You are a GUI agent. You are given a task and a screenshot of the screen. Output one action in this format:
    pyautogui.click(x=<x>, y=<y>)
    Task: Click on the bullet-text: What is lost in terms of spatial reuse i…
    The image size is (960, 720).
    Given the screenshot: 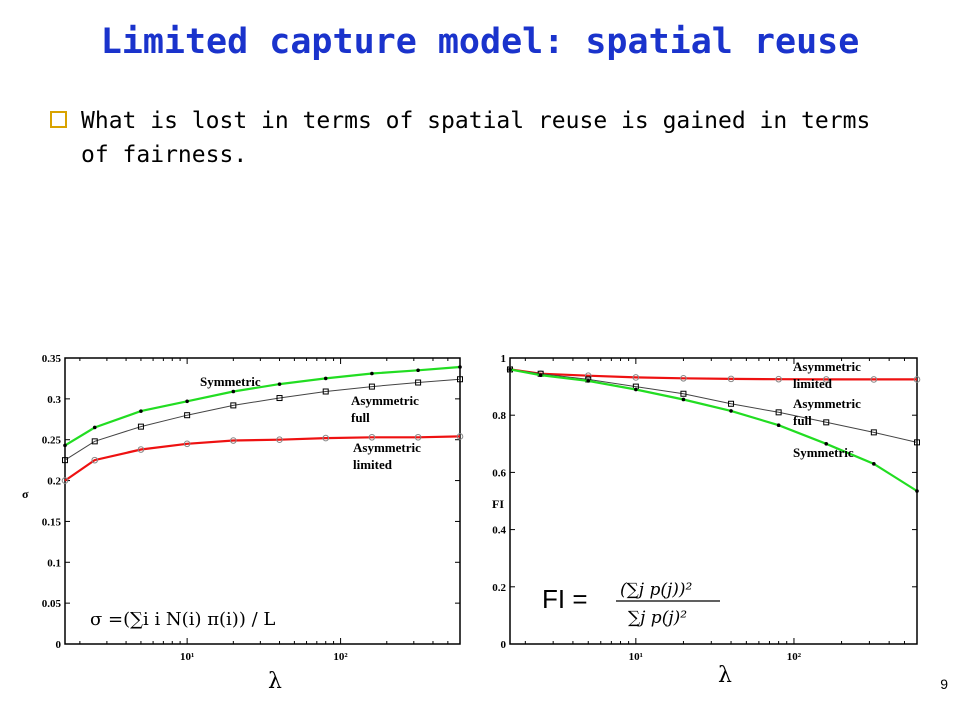 What is the action you would take?
    pyautogui.click(x=476, y=138)
    